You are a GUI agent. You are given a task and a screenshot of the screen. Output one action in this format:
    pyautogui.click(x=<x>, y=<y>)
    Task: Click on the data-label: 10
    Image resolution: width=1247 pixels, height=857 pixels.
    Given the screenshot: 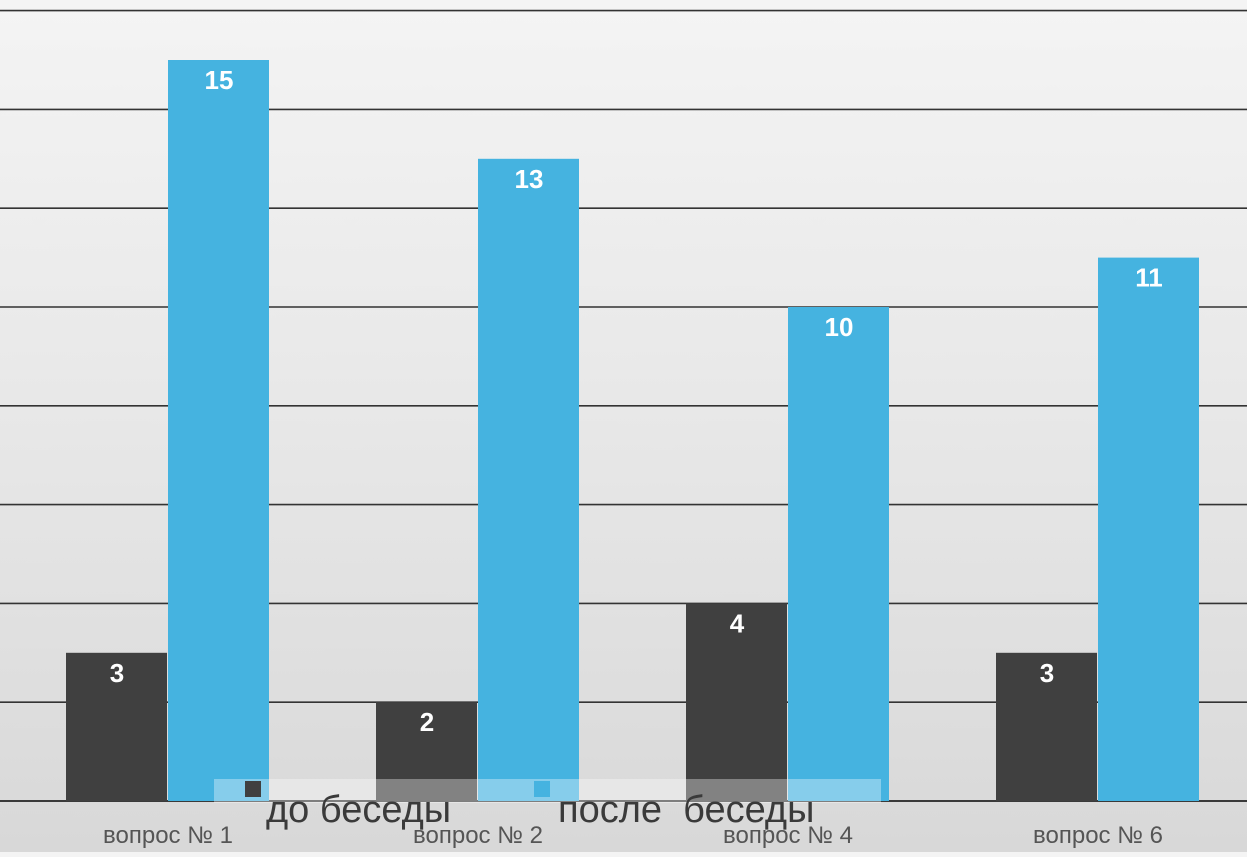 What is the action you would take?
    pyautogui.click(x=839, y=327)
    